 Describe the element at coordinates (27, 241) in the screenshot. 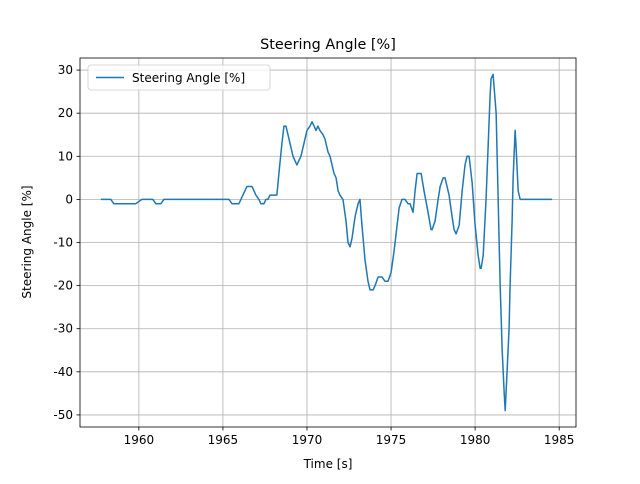

I see `y-axis-label: Steering Angle [%]` at that location.